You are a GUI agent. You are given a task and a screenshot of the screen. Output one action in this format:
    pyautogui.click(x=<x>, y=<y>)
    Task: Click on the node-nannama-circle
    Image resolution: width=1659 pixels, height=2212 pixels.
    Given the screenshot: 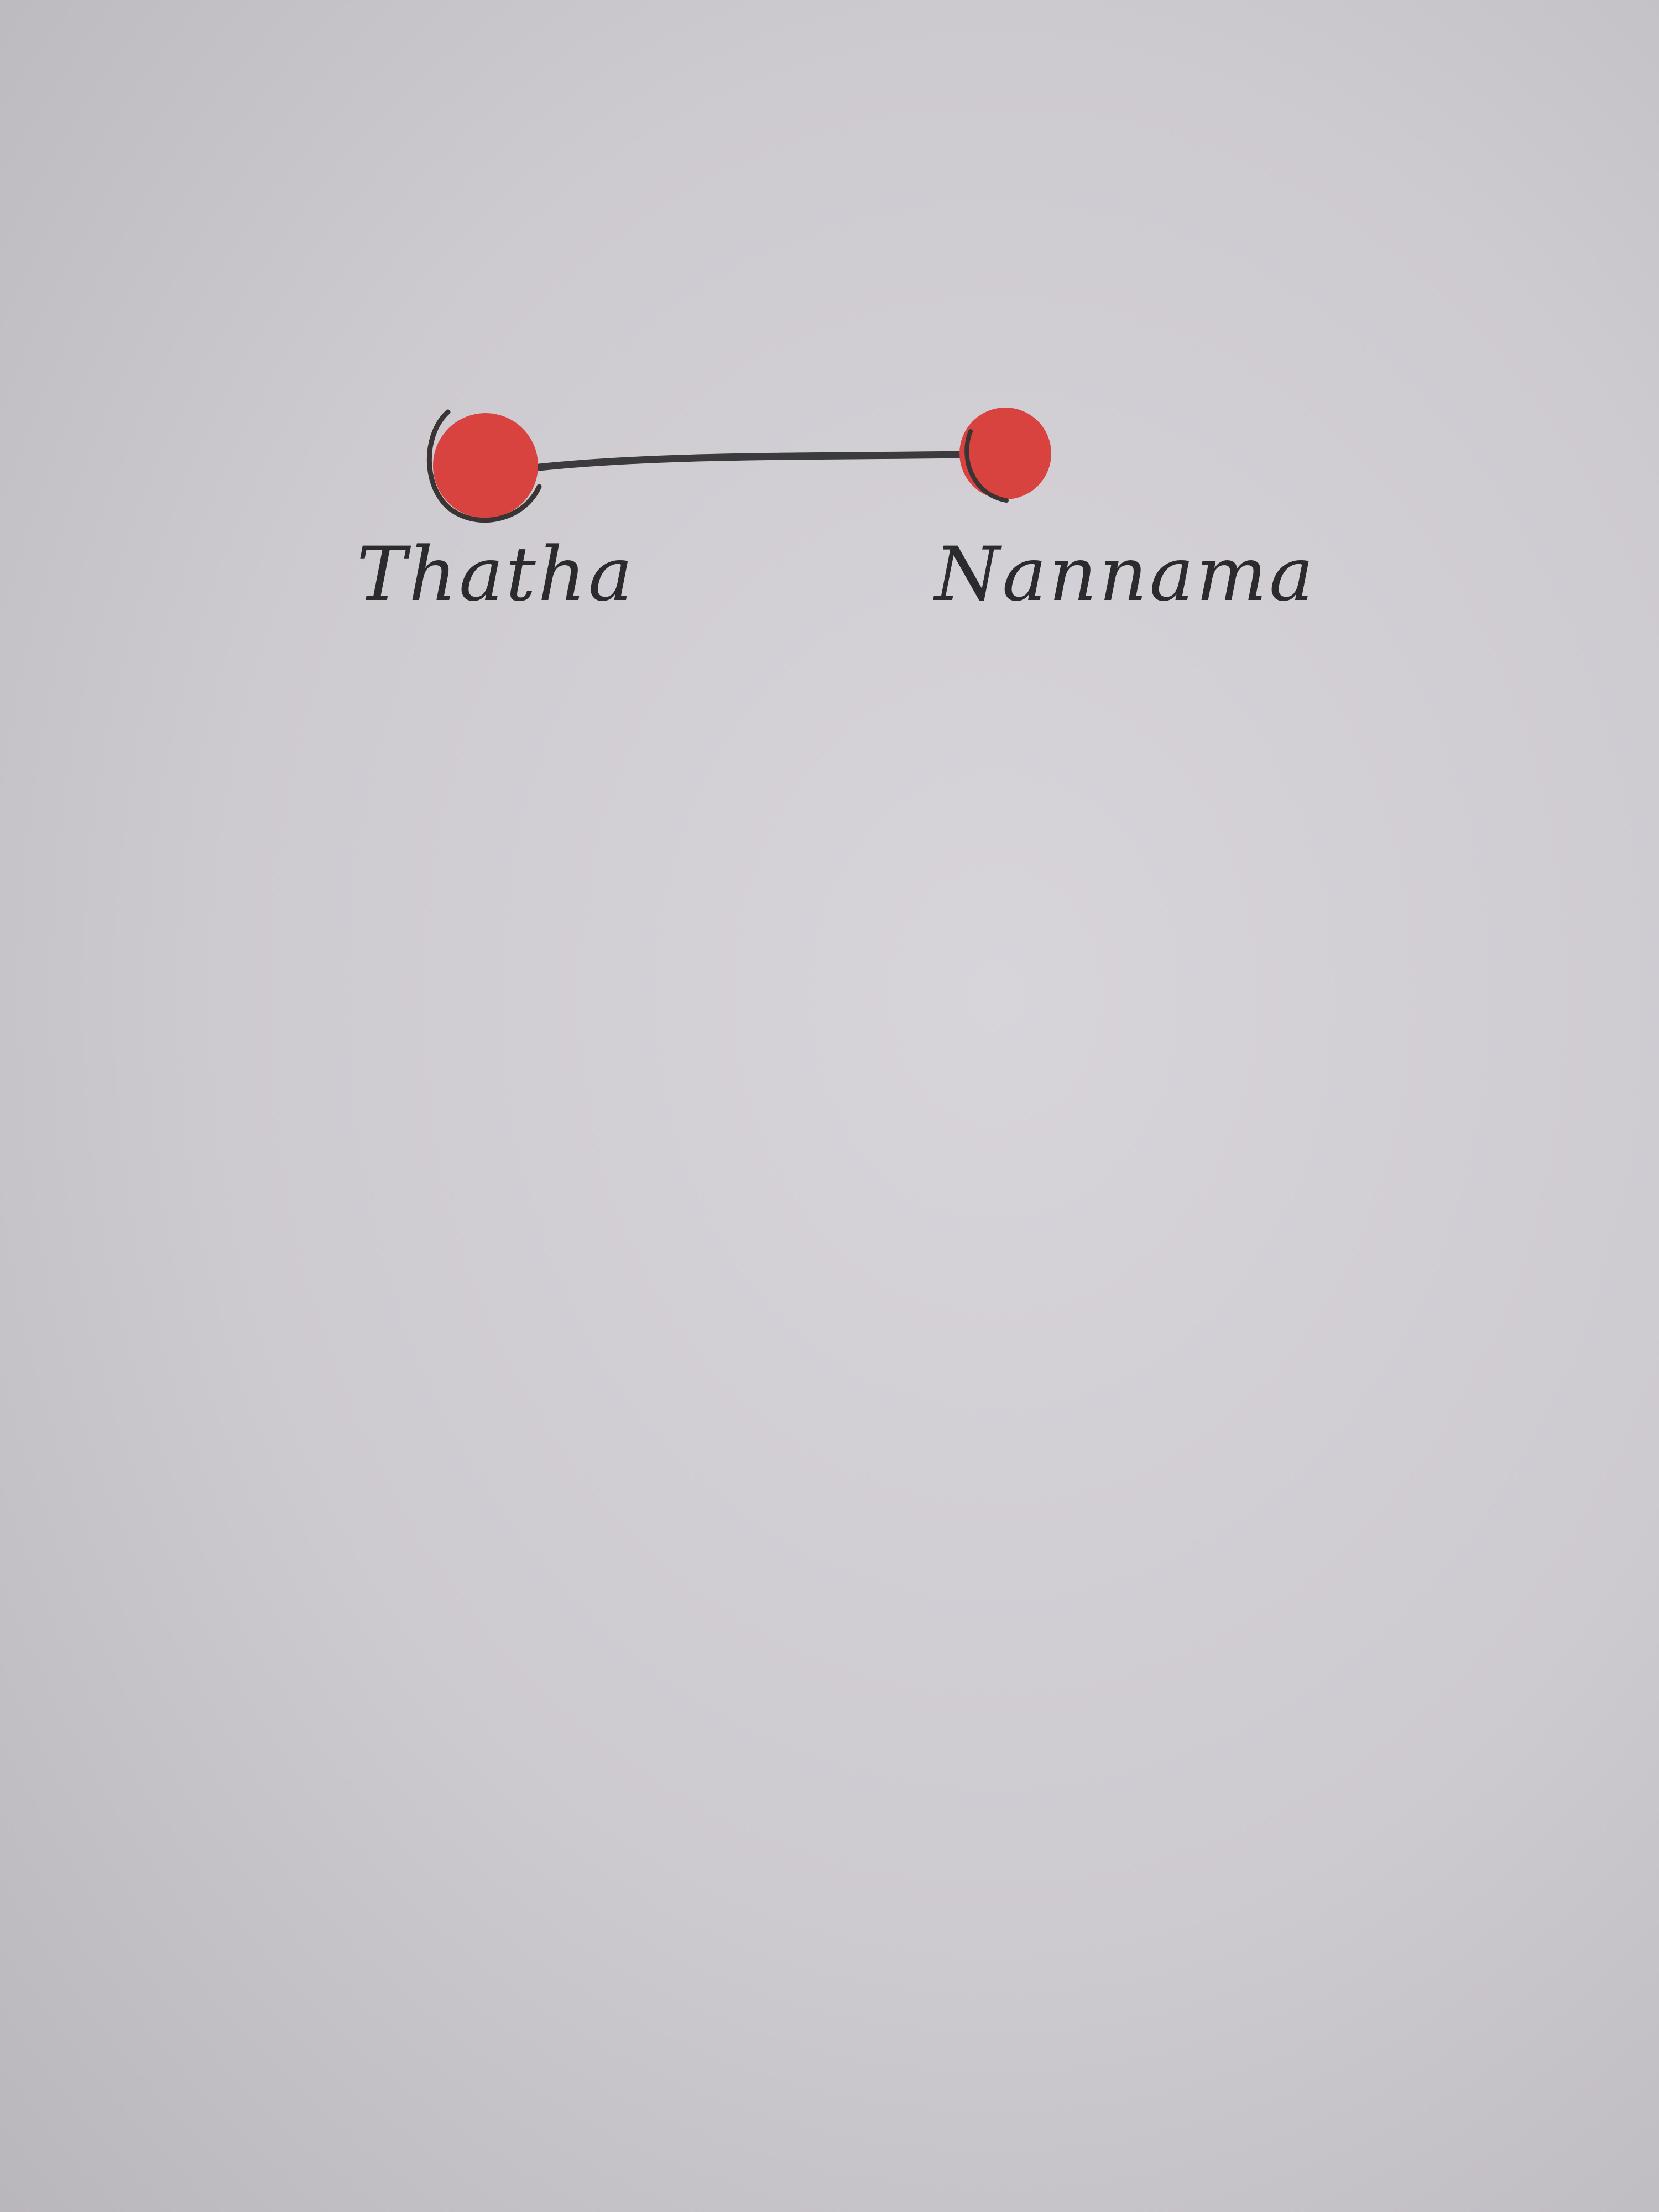 What is the action you would take?
    pyautogui.click(x=1005, y=454)
    